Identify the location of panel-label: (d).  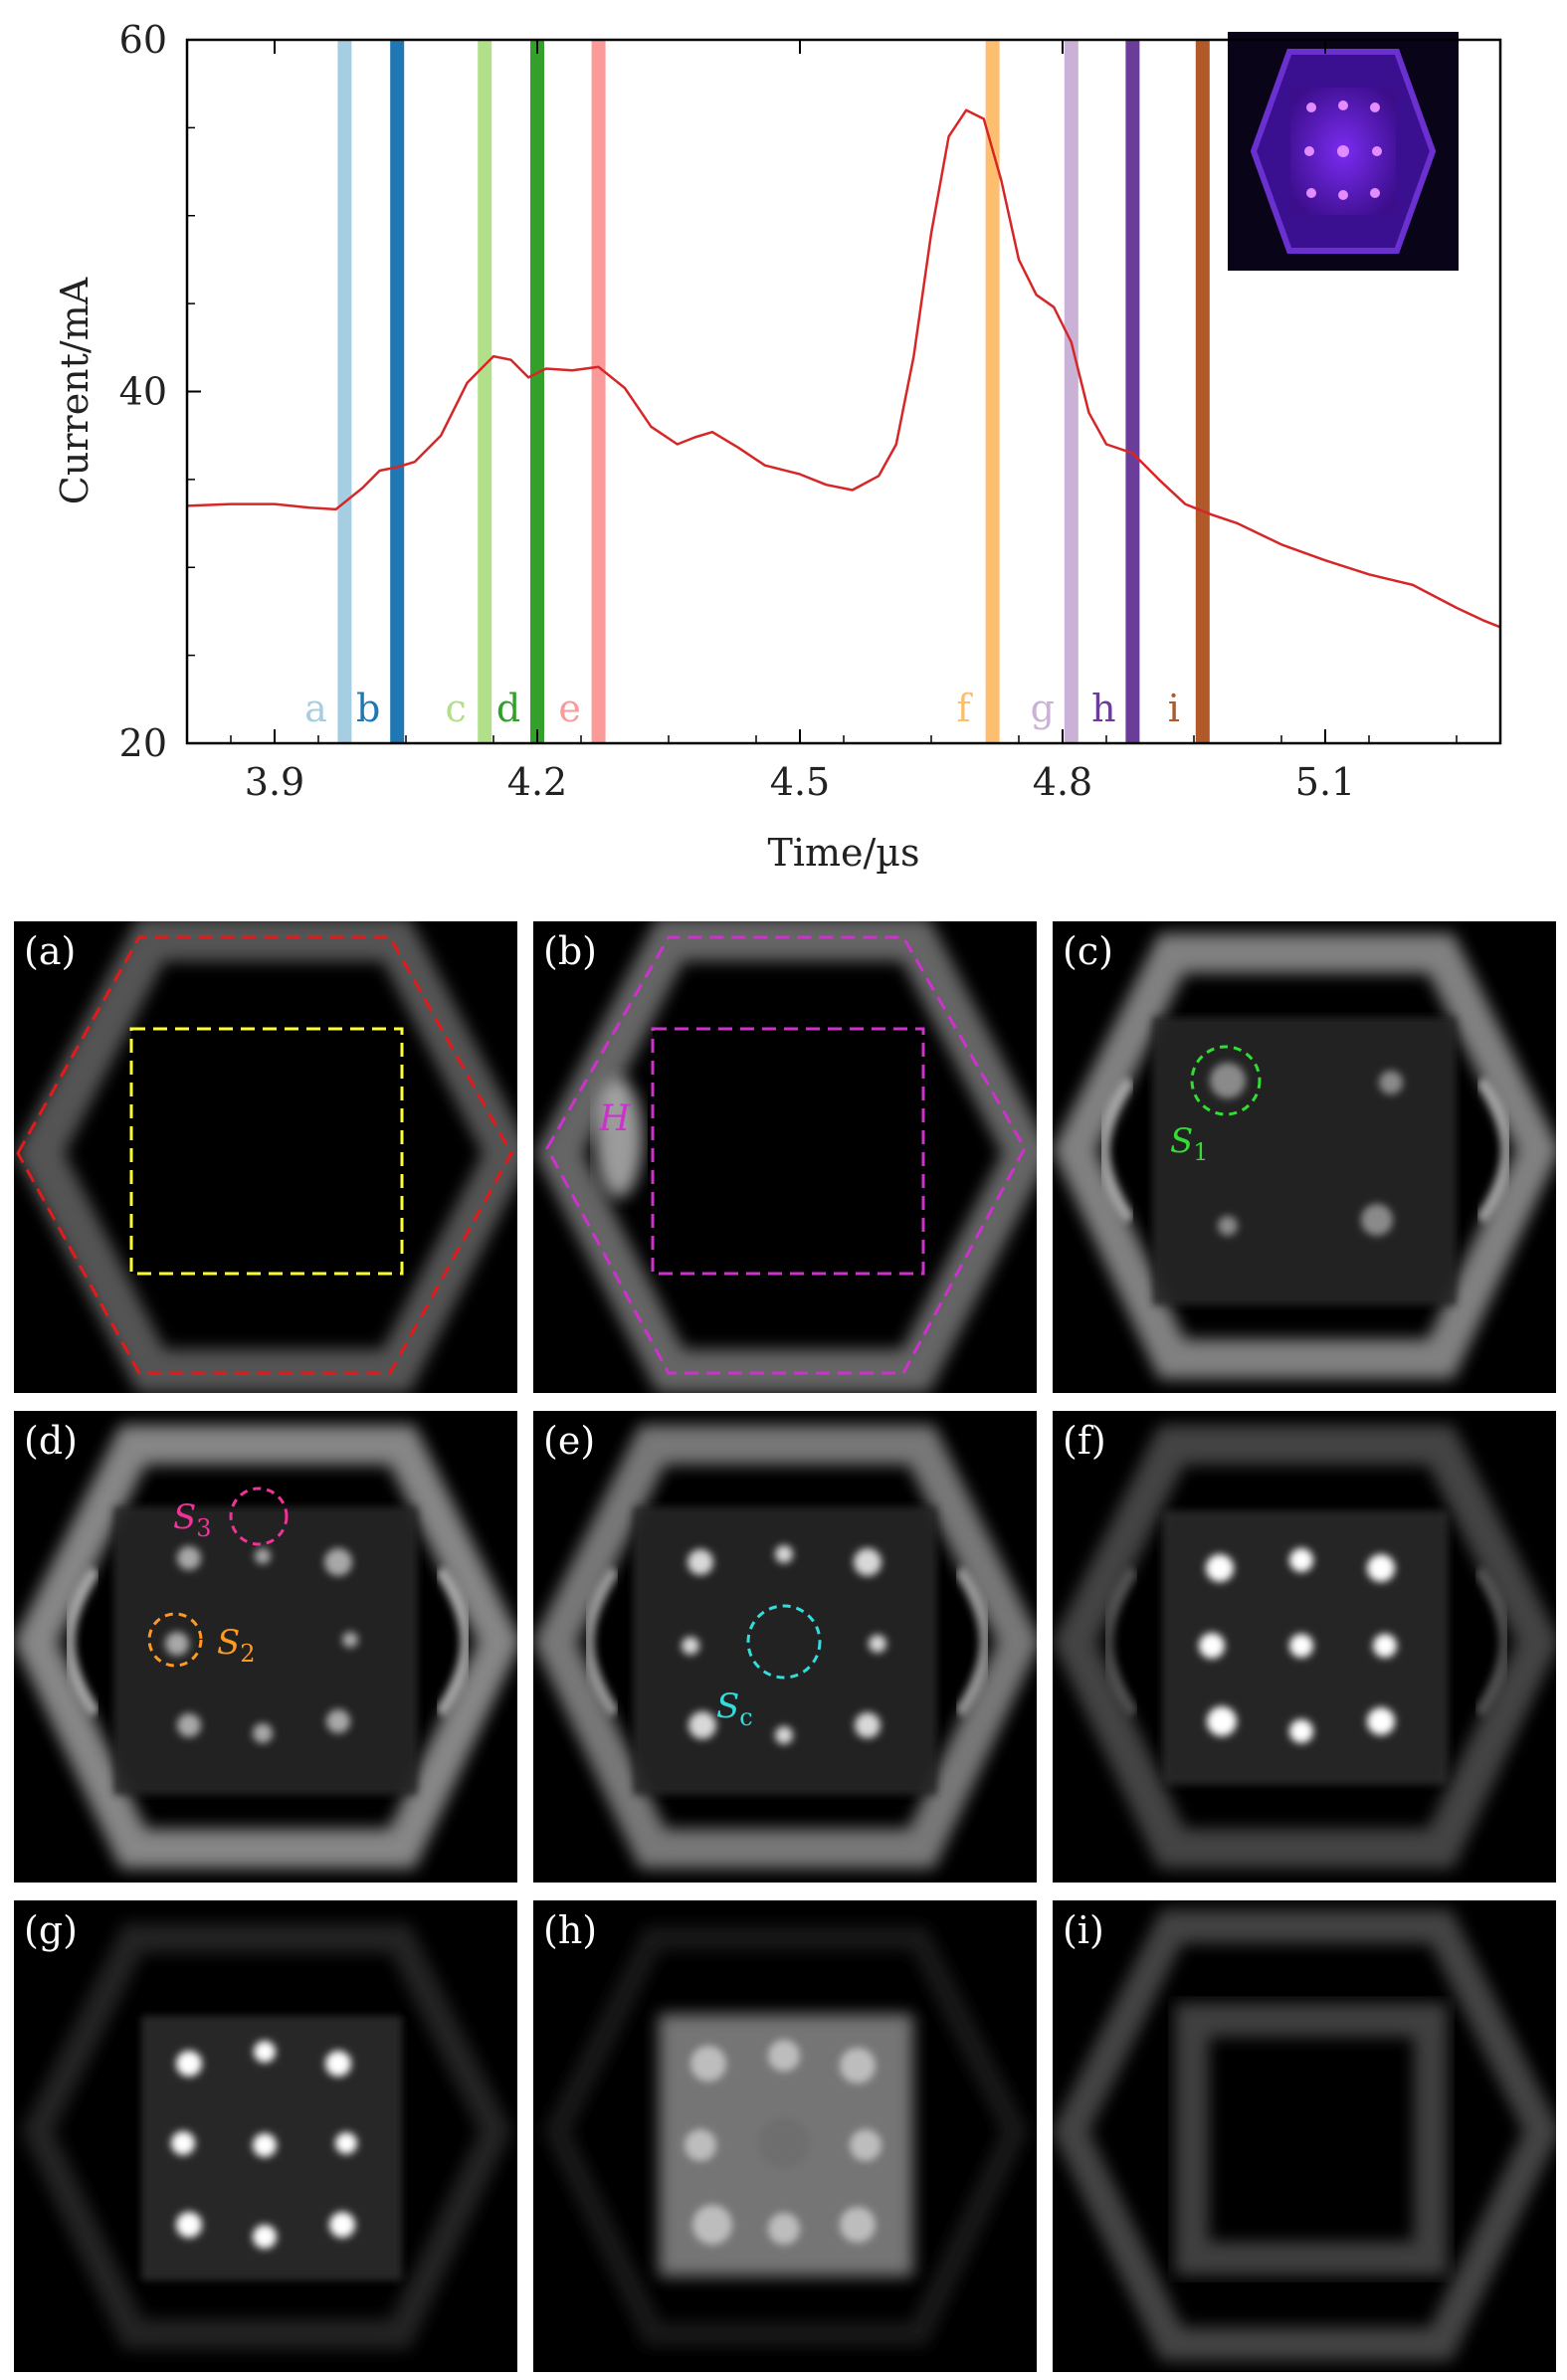
(51, 1441).